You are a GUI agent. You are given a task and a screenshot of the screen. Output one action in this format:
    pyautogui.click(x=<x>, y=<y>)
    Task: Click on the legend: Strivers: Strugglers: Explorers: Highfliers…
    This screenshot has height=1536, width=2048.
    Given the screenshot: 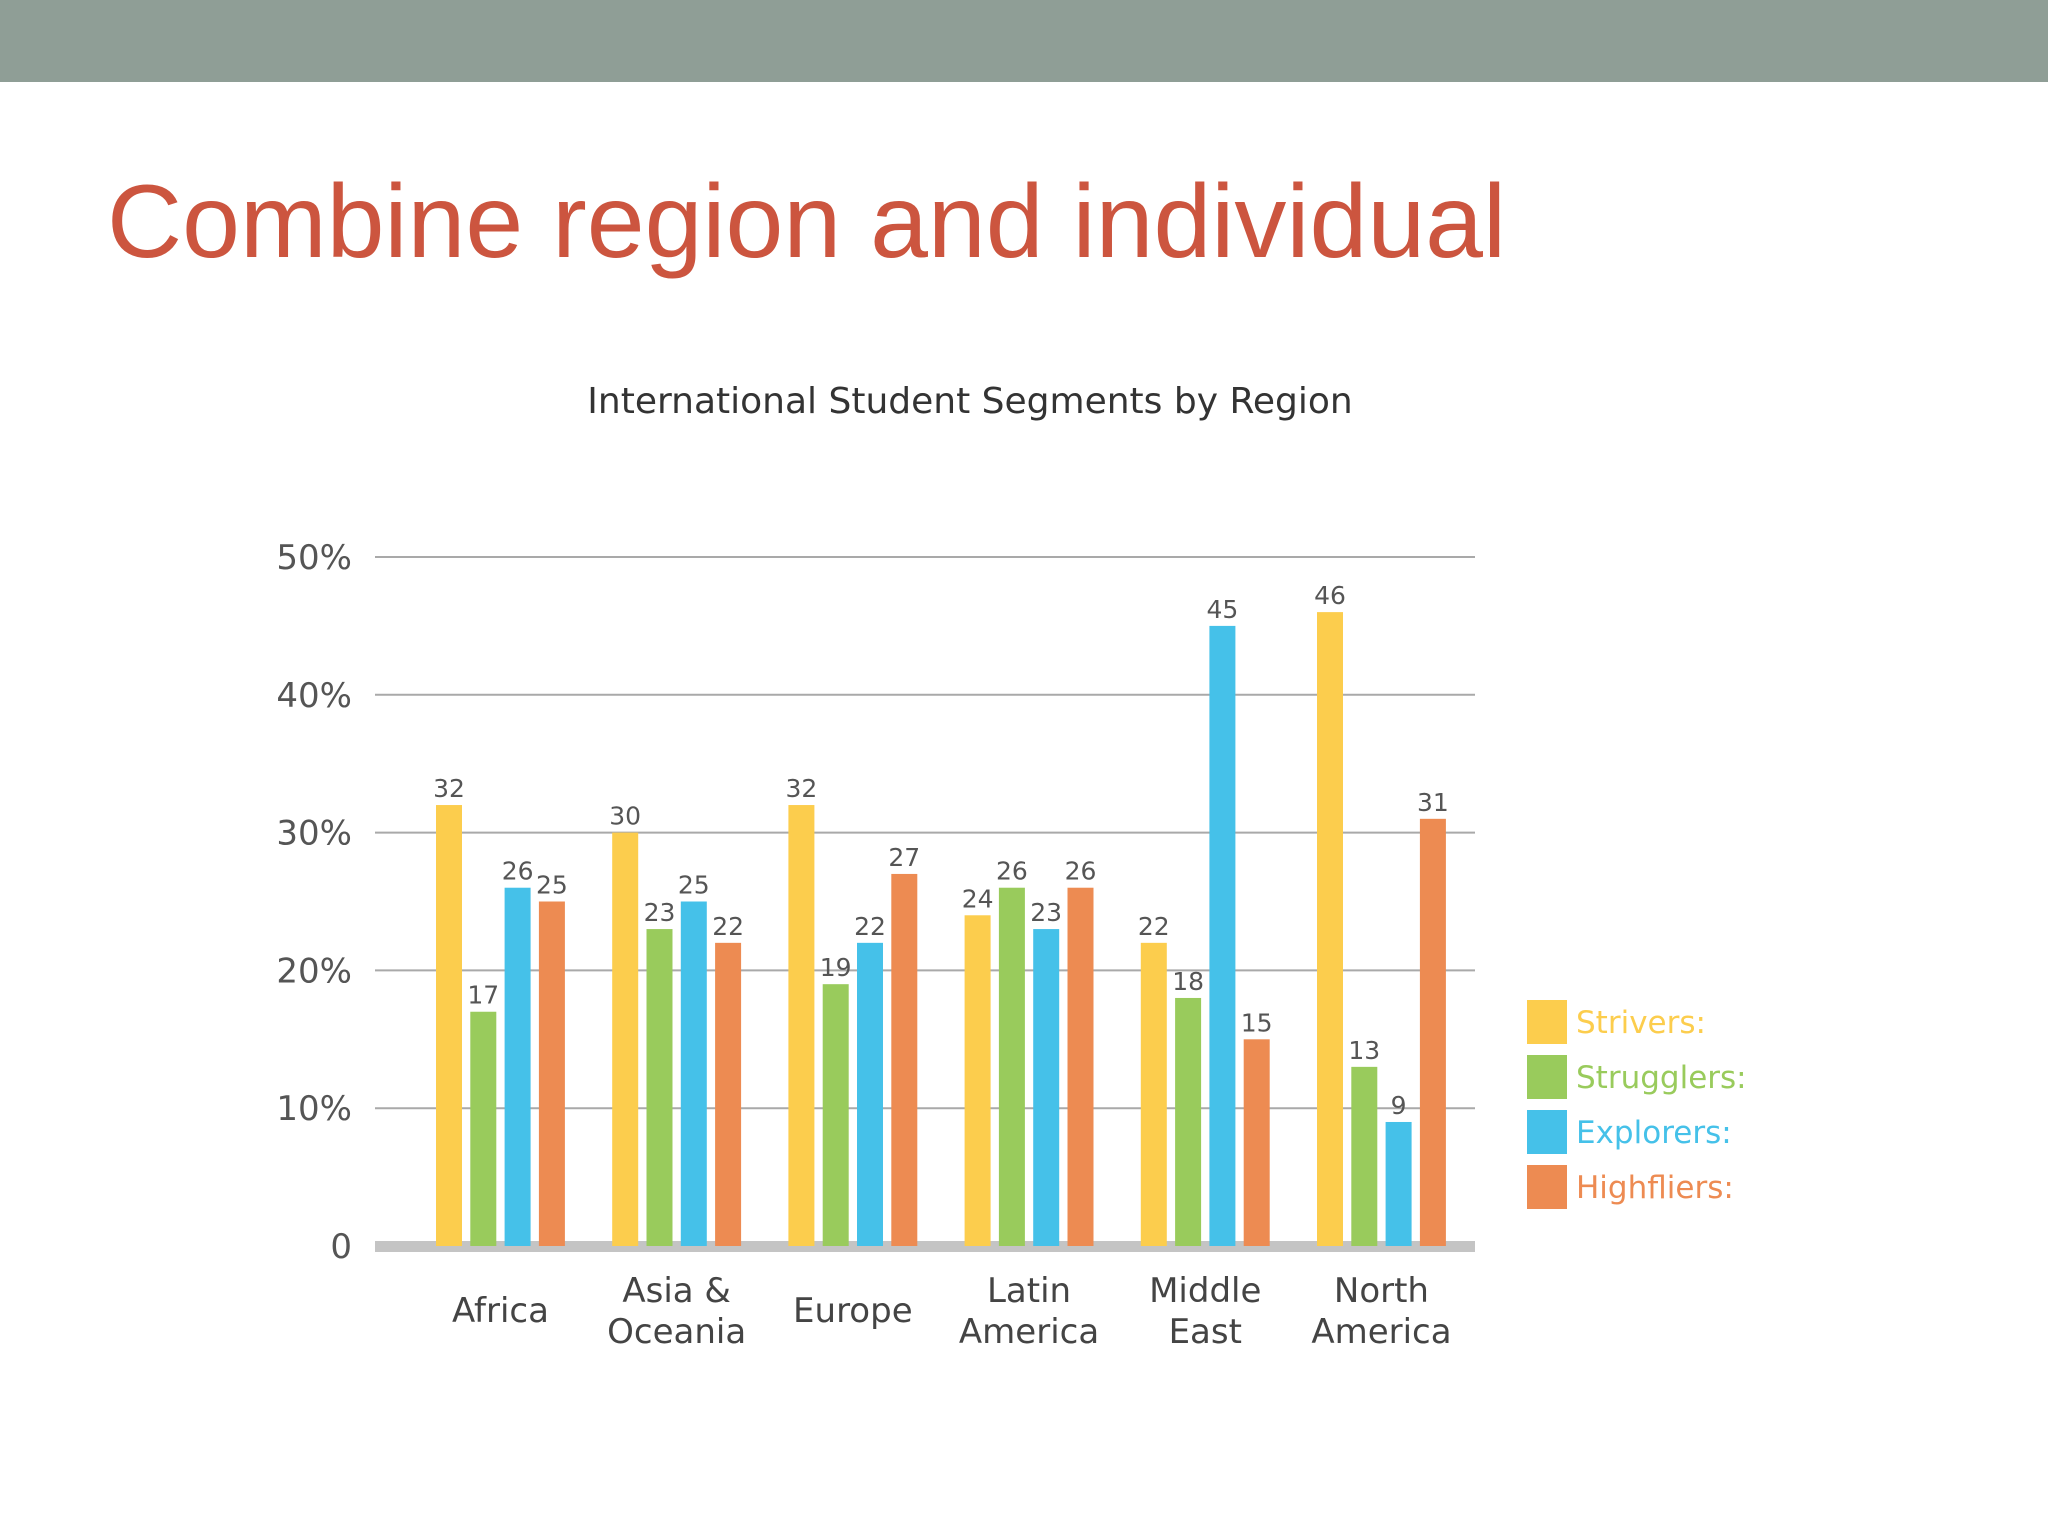 What is the action you would take?
    pyautogui.click(x=1637, y=1104)
    